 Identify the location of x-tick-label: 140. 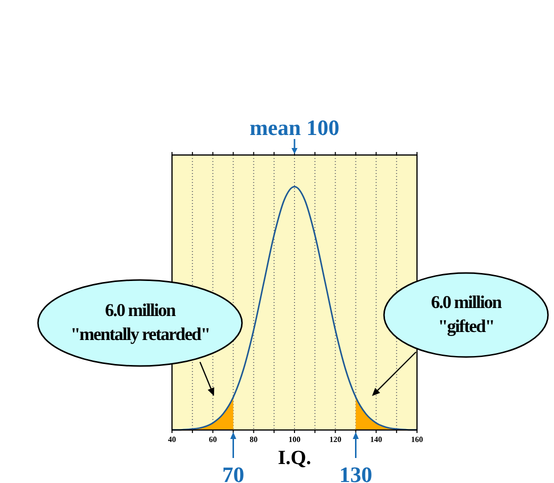
(376, 439).